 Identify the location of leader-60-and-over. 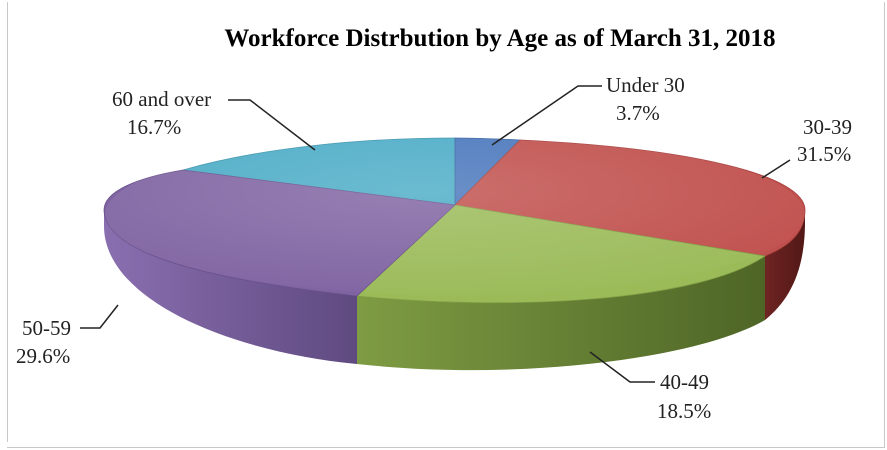
(271, 125).